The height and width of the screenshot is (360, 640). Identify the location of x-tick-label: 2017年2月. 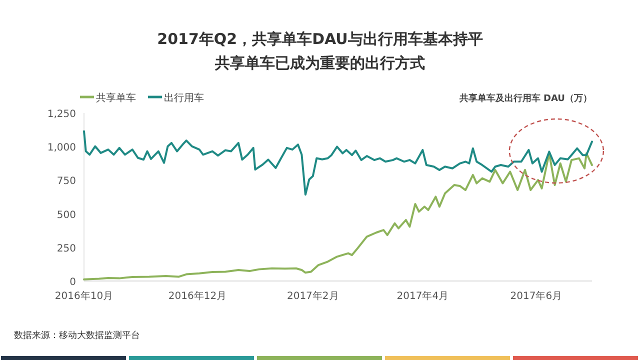
(312, 296).